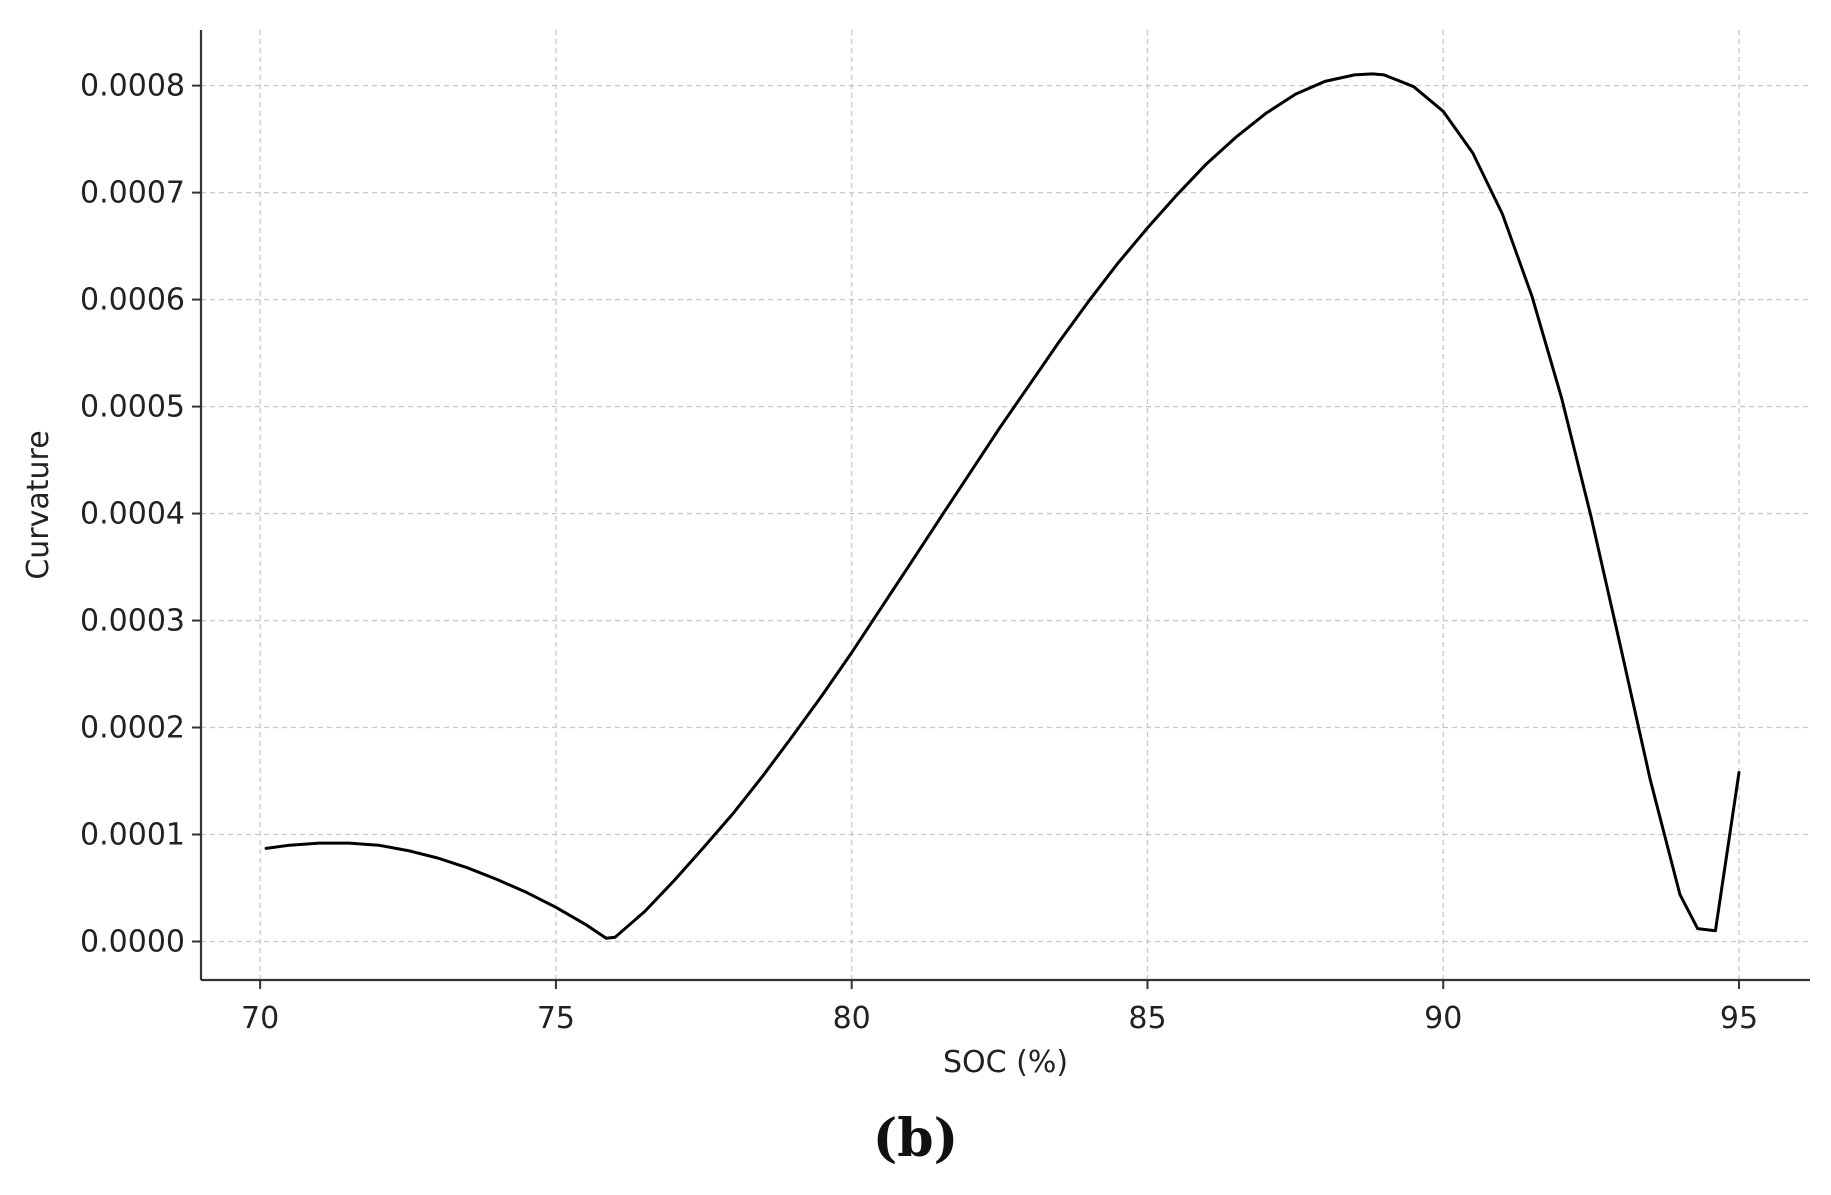 This screenshot has height=1195, width=1831. Describe the element at coordinates (1005, 1062) in the screenshot. I see `x-axis-title: SOC (%)` at that location.